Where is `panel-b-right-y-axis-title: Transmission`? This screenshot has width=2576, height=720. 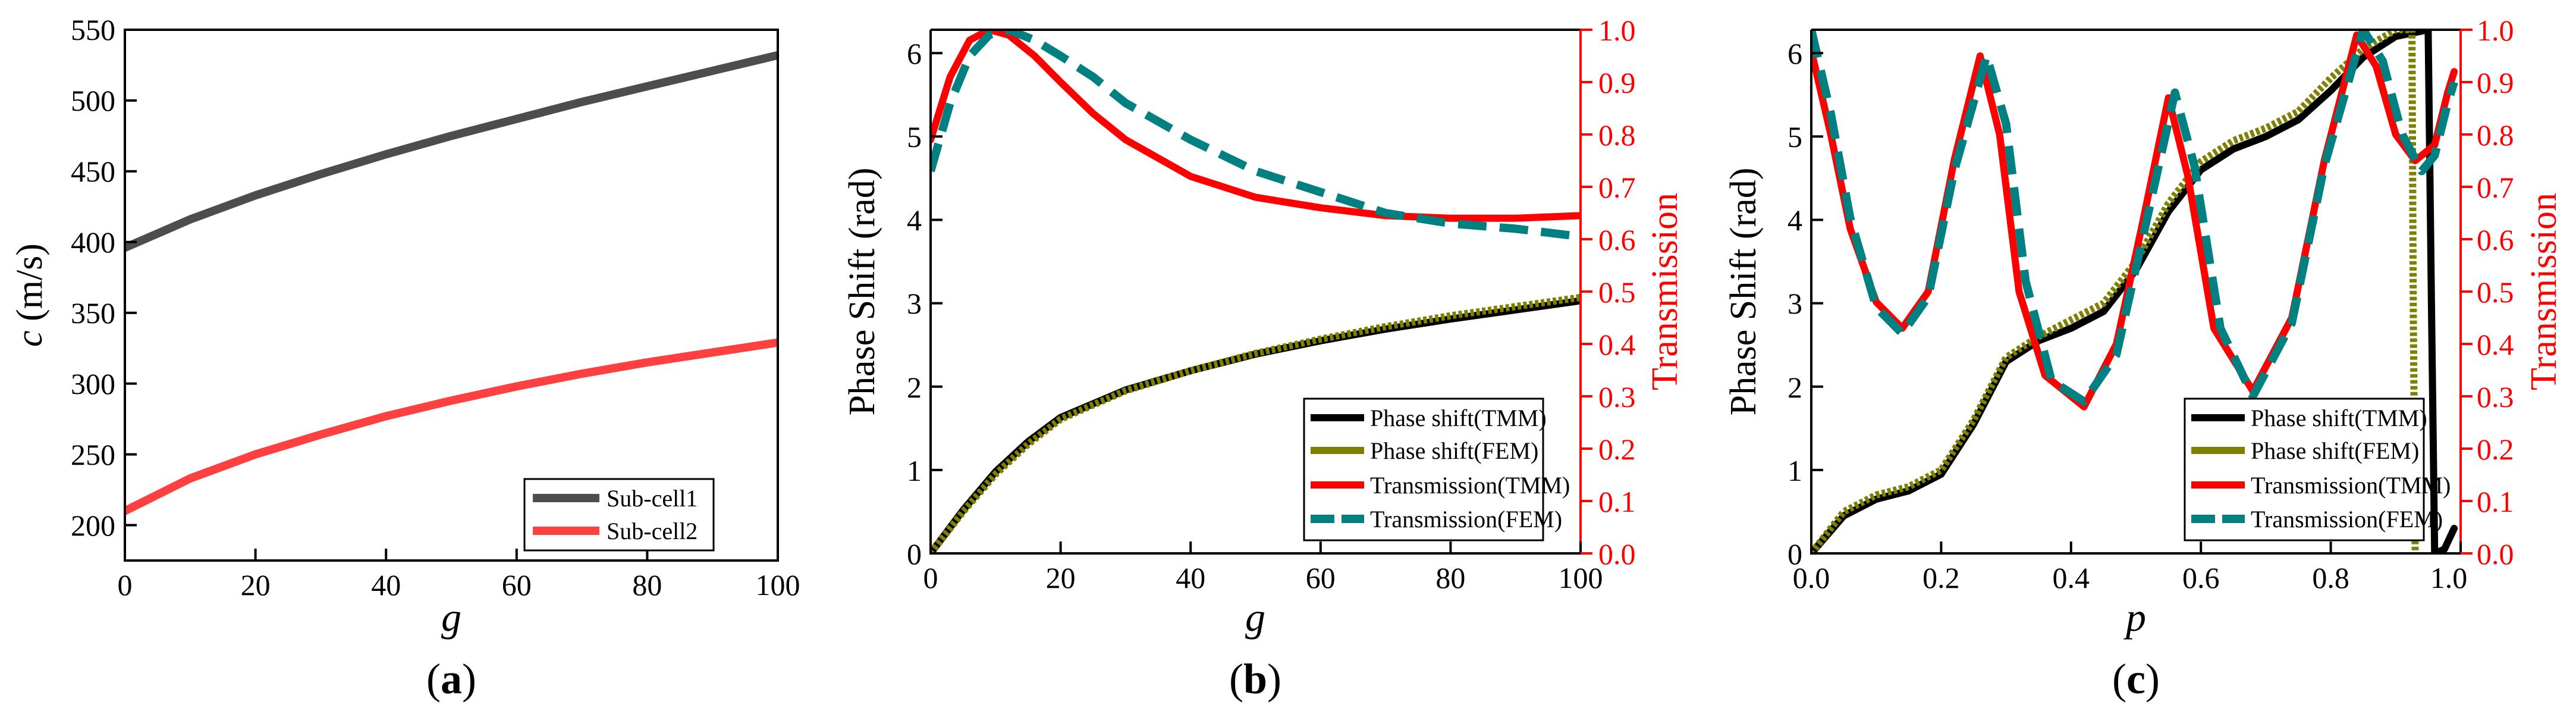 panel-b-right-y-axis-title: Transmission is located at coordinates (1665, 291).